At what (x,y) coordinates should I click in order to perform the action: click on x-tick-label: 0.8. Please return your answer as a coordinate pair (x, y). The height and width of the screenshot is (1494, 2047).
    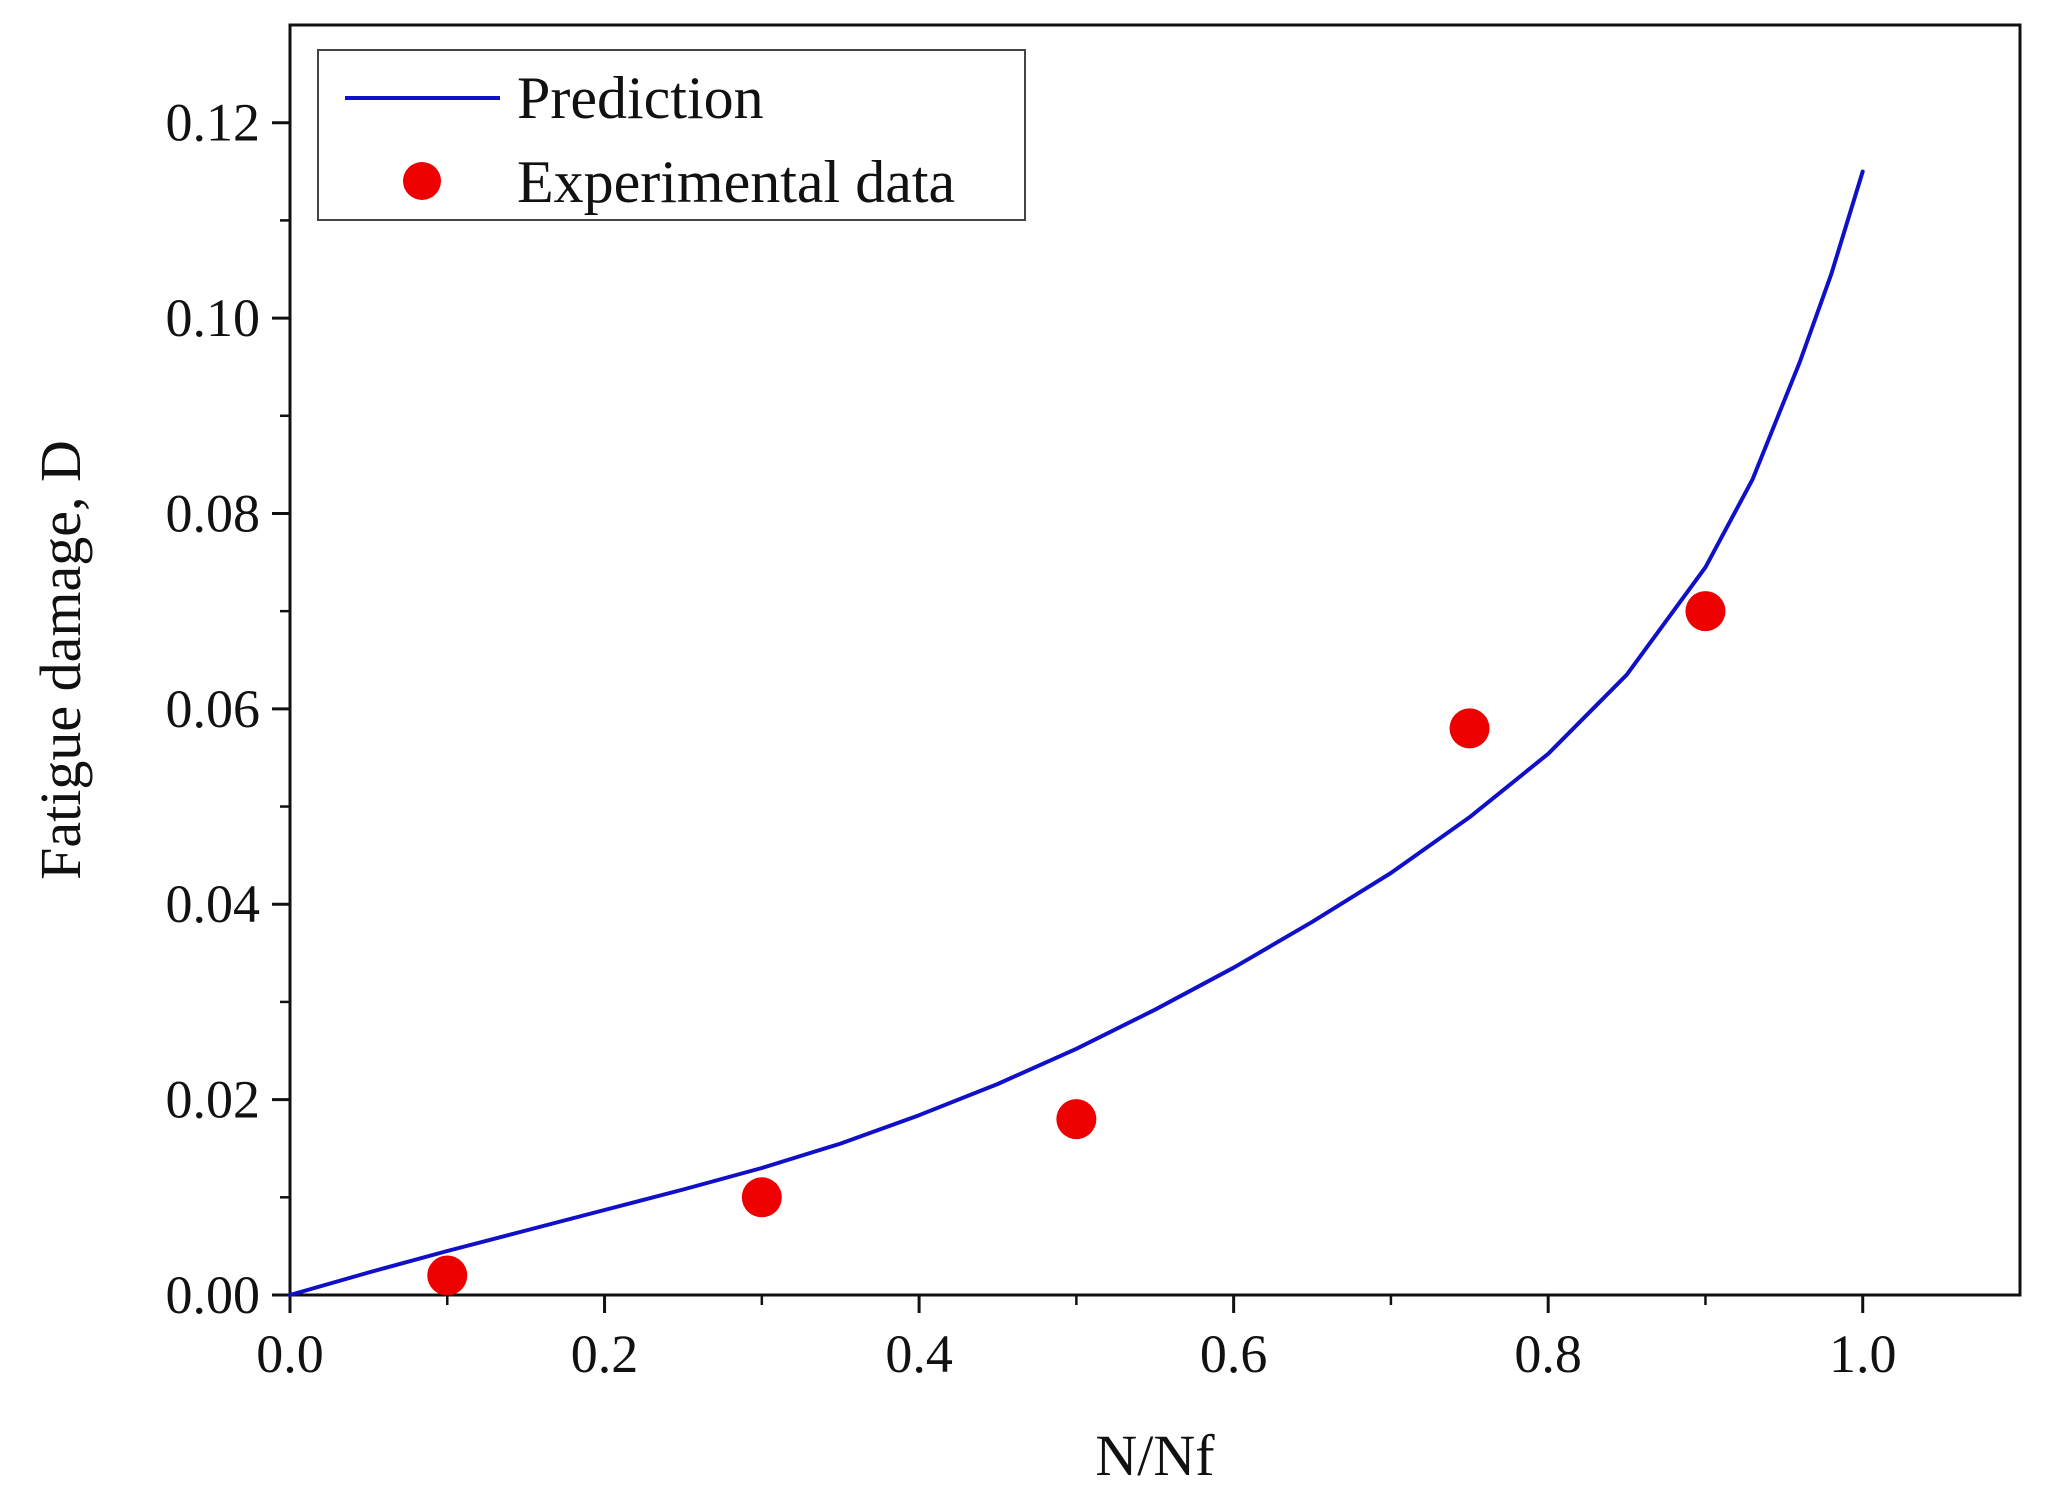
    Looking at the image, I should click on (1548, 1354).